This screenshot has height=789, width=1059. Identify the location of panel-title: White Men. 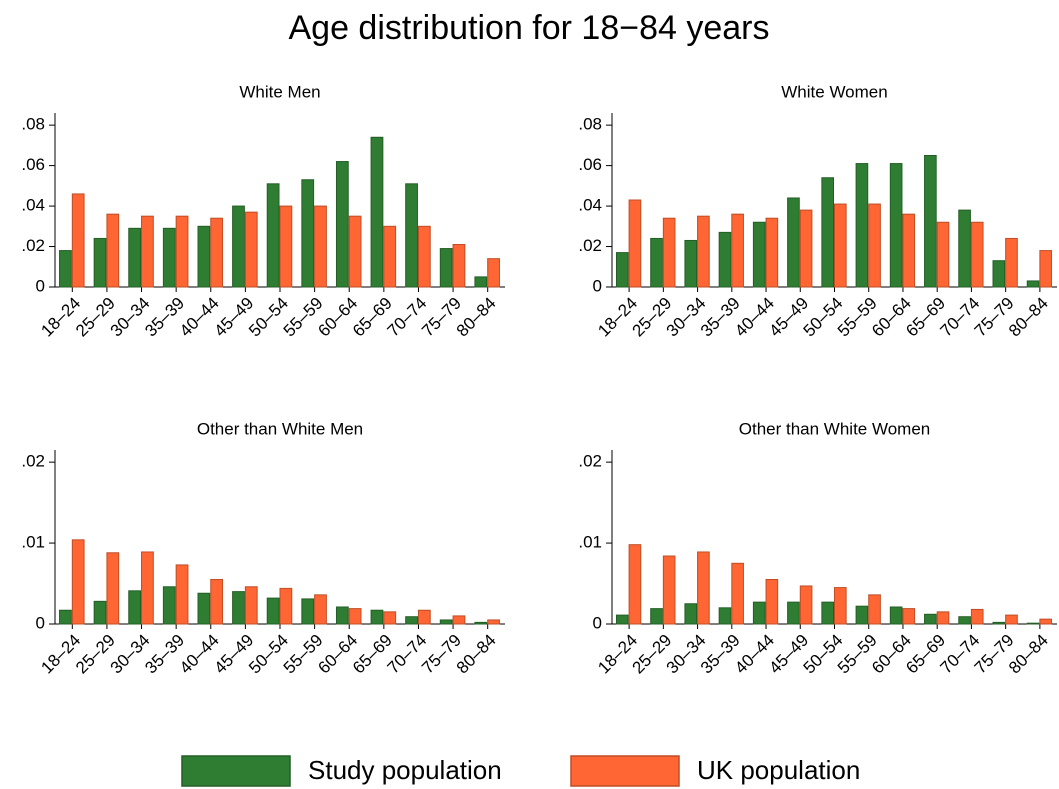
(279, 91).